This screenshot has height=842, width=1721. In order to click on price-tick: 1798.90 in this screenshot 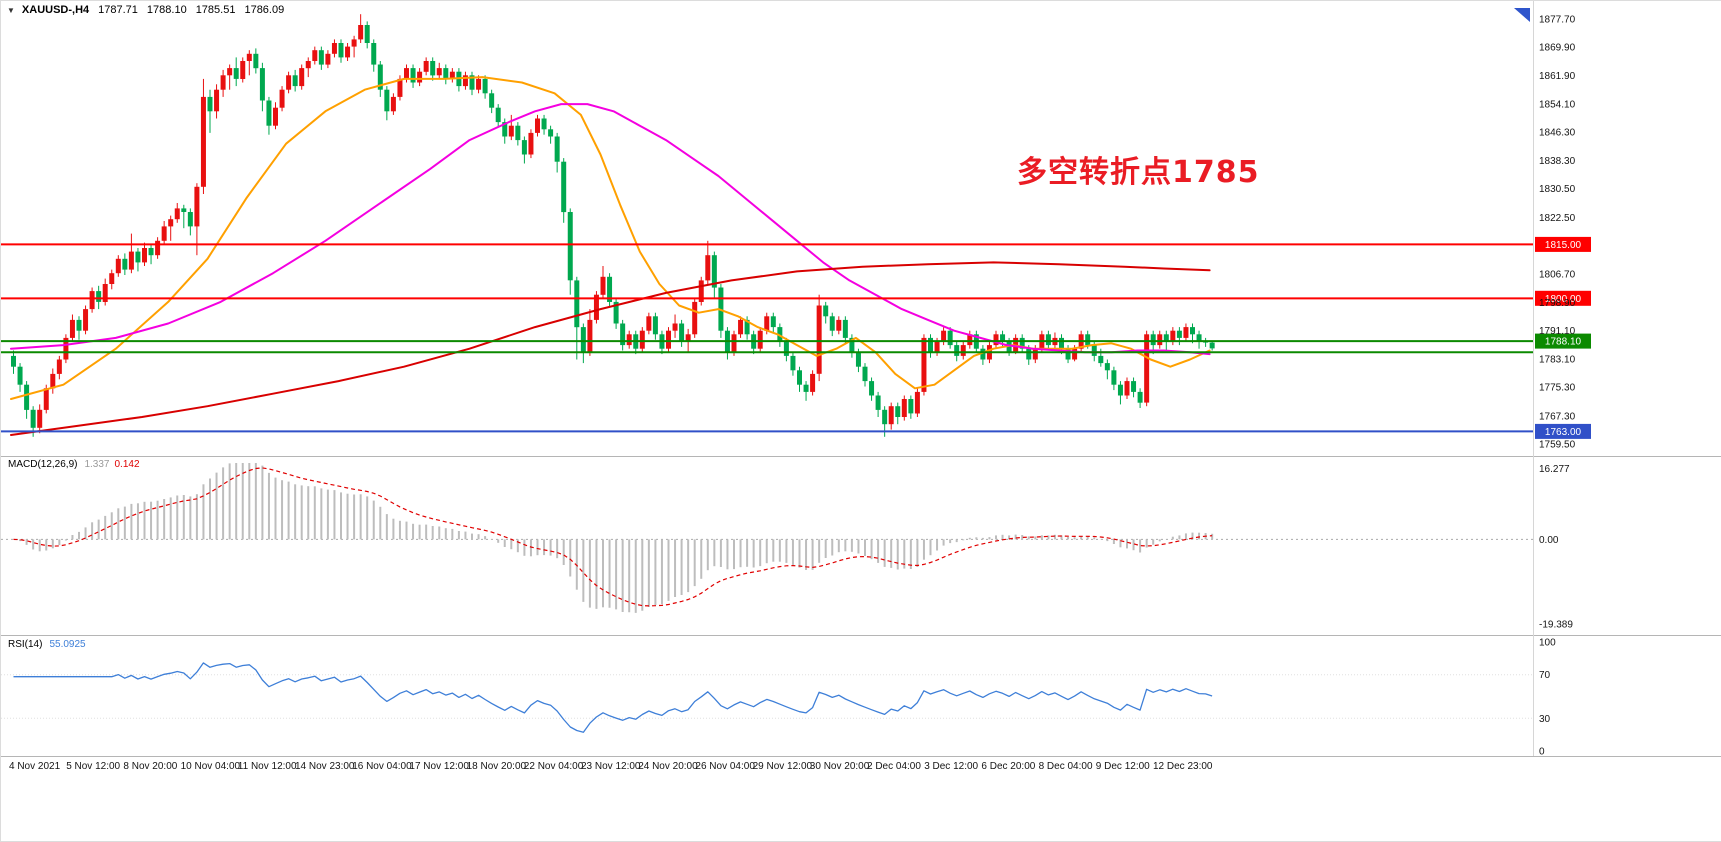, I will do `click(1557, 303)`.